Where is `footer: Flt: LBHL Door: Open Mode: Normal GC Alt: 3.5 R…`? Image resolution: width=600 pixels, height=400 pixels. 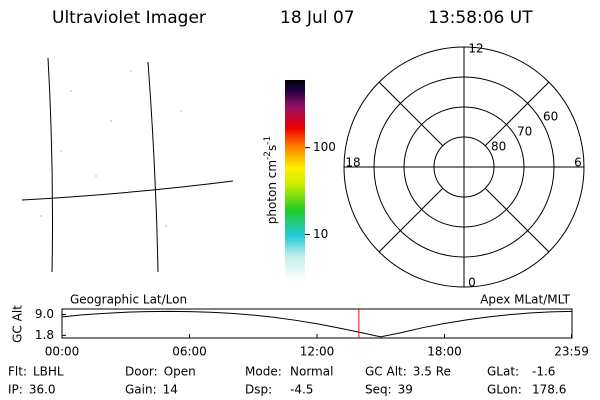
footer: Flt: LBHL Door: Open Mode: Normal GC Alt: 3.5 R… is located at coordinates (287, 381).